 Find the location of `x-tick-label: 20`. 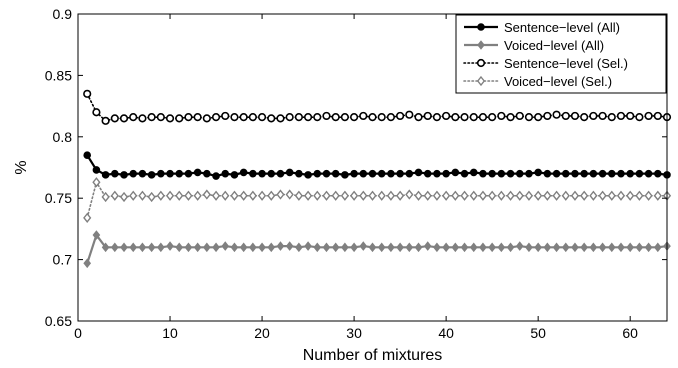

x-tick-label: 20 is located at coordinates (262, 333).